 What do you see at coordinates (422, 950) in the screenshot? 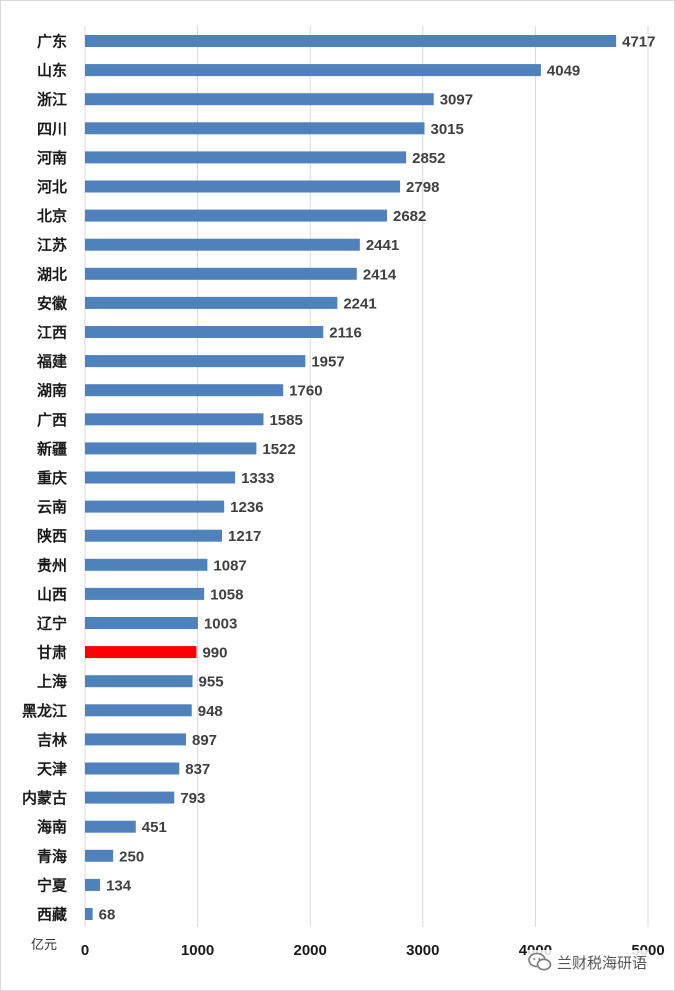
I see `x-tick-label: 3000` at bounding box center [422, 950].